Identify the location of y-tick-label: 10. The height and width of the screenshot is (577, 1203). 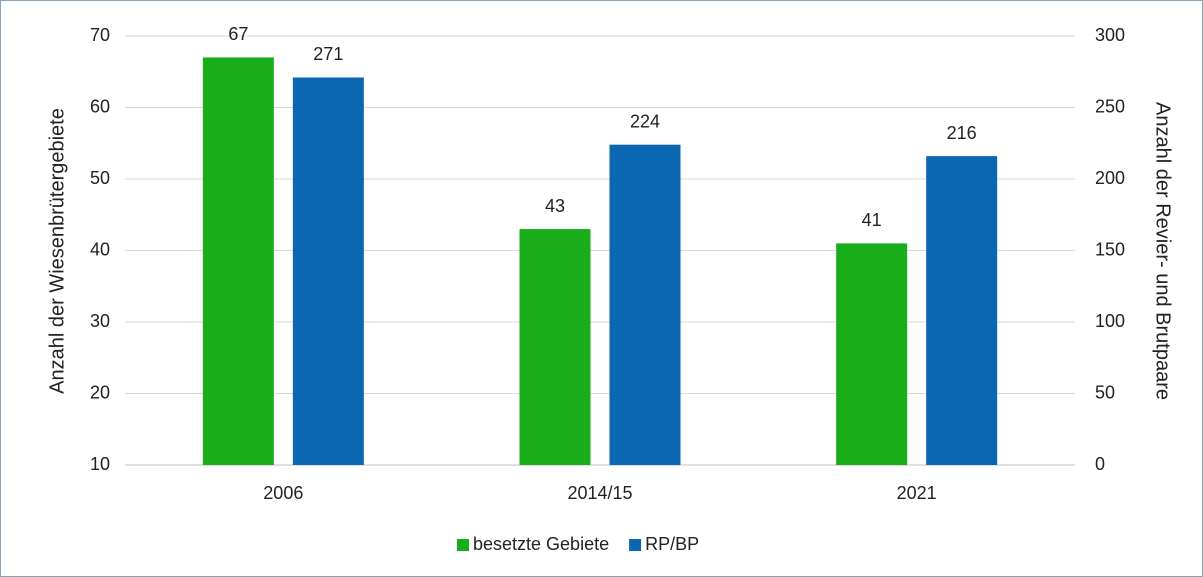
(100, 464).